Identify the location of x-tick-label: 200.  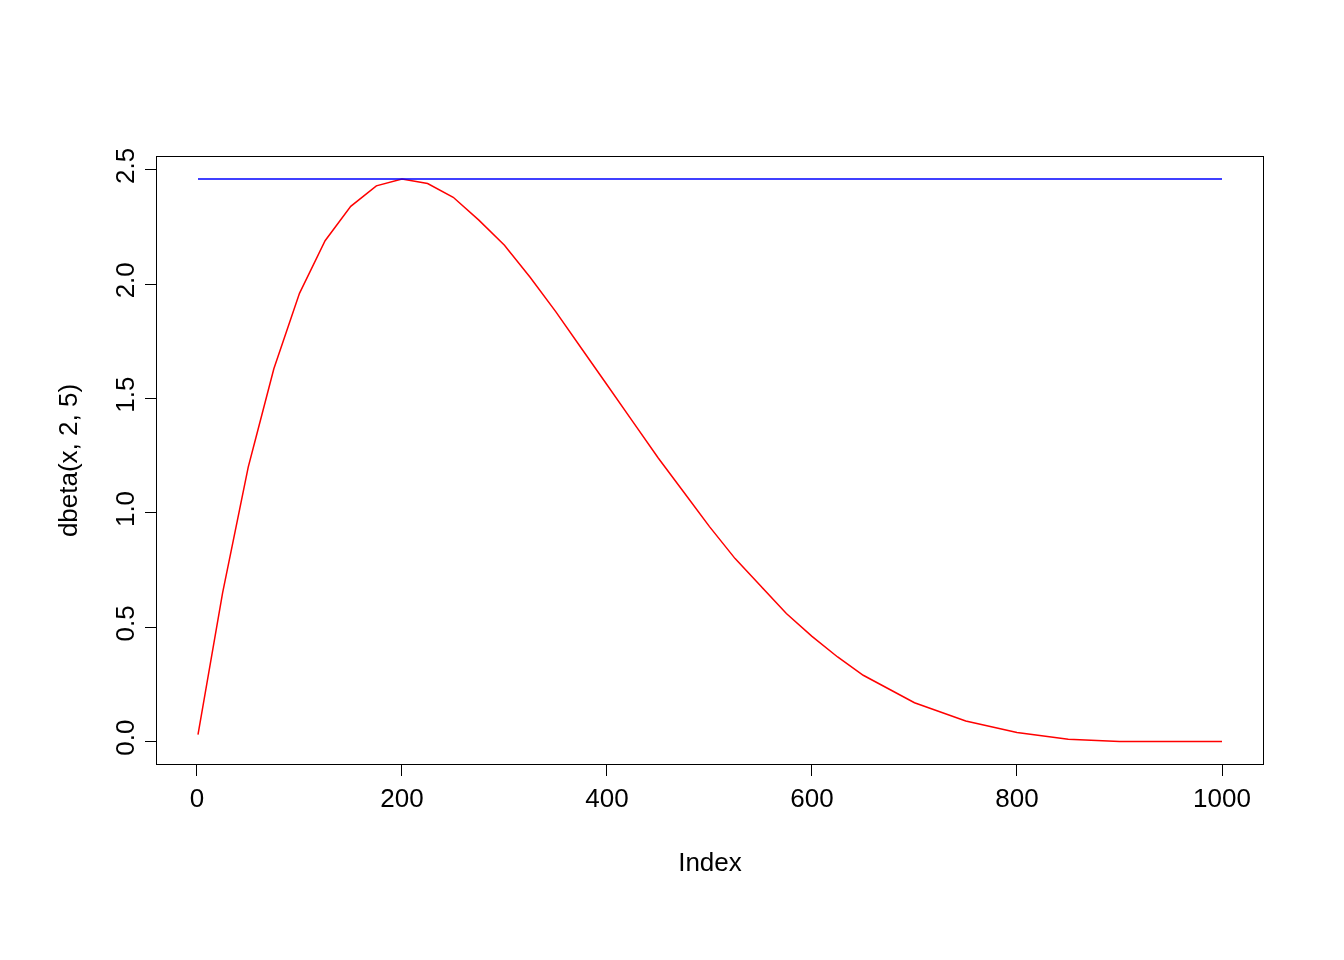
(402, 798).